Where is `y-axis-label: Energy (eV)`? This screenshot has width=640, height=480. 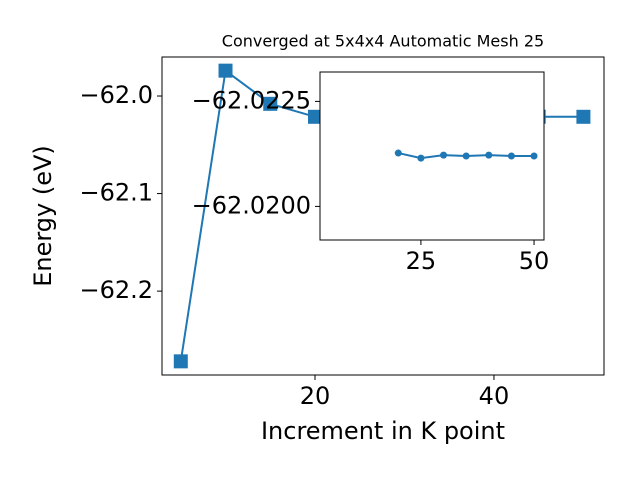 y-axis-label: Energy (eV) is located at coordinates (43, 216).